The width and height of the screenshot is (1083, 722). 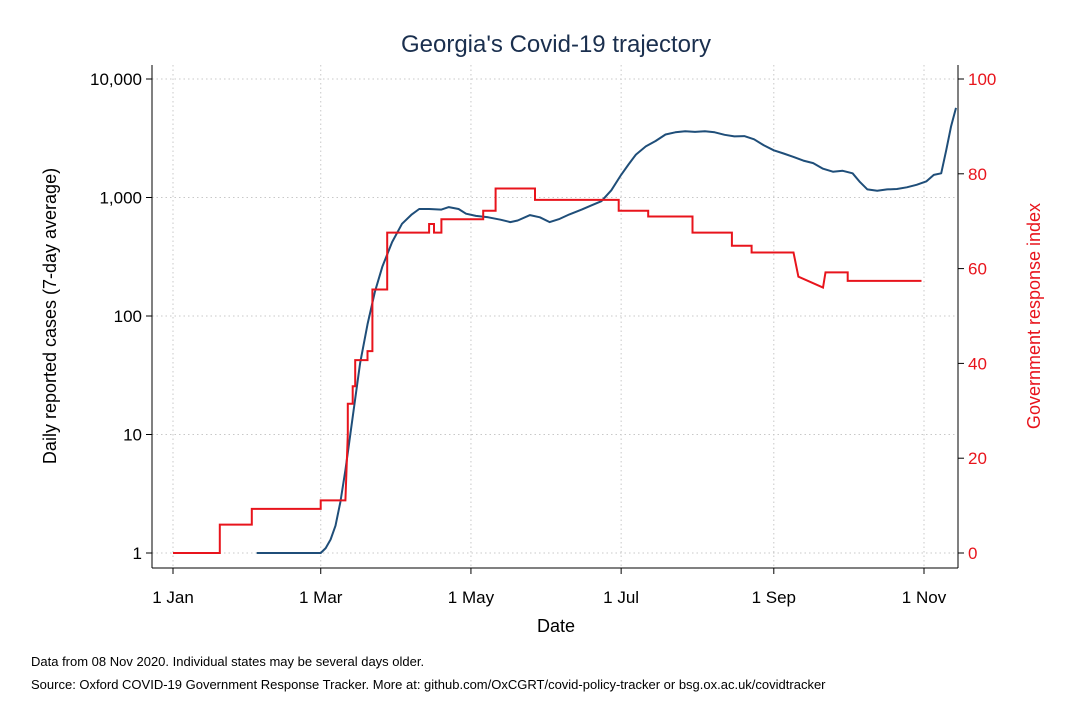 What do you see at coordinates (621, 597) in the screenshot?
I see `x-tick-label: 1 Jul` at bounding box center [621, 597].